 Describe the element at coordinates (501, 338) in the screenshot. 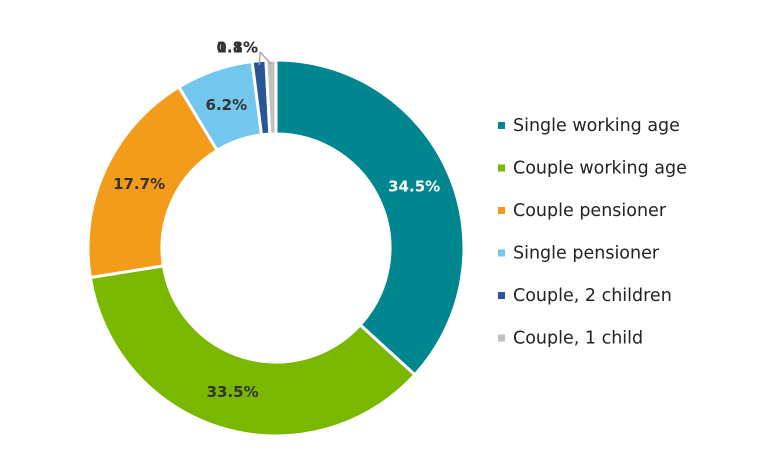

I see `legend-swatch-couple-1-child` at that location.